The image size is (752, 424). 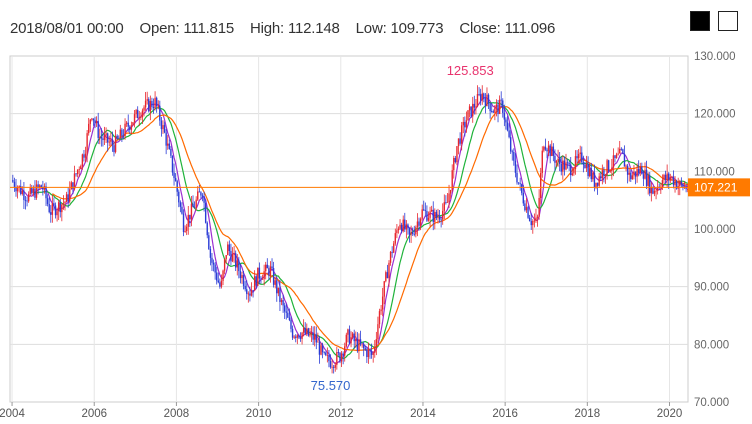 I want to click on y-tick-label: 120.000, so click(x=715, y=115).